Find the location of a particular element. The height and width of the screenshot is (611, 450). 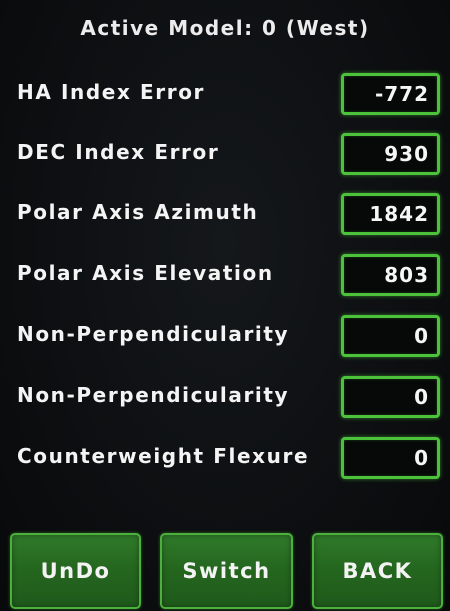

field-row-non-perpendicularity-1: Non-Perpendicularity 0 is located at coordinates (225, 334).